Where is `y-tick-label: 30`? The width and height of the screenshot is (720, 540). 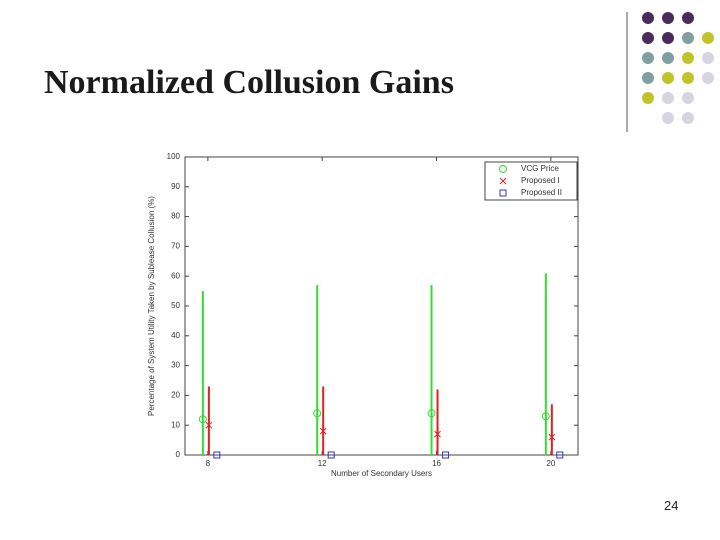
y-tick-label: 30 is located at coordinates (175, 365).